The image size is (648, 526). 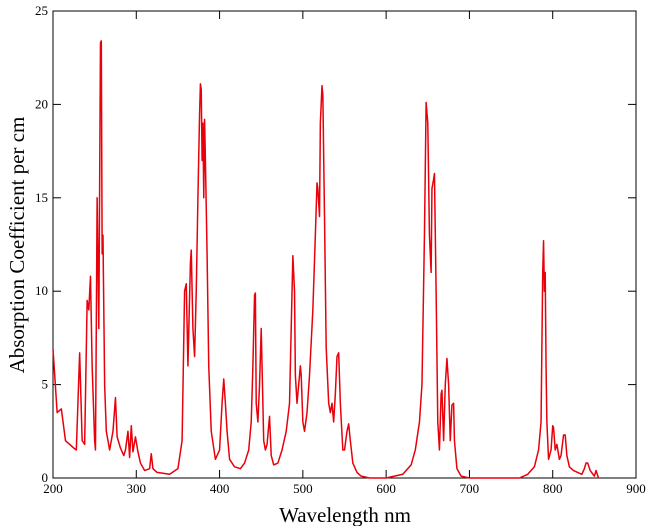 I want to click on y-tick-label: 5, so click(x=45, y=384).